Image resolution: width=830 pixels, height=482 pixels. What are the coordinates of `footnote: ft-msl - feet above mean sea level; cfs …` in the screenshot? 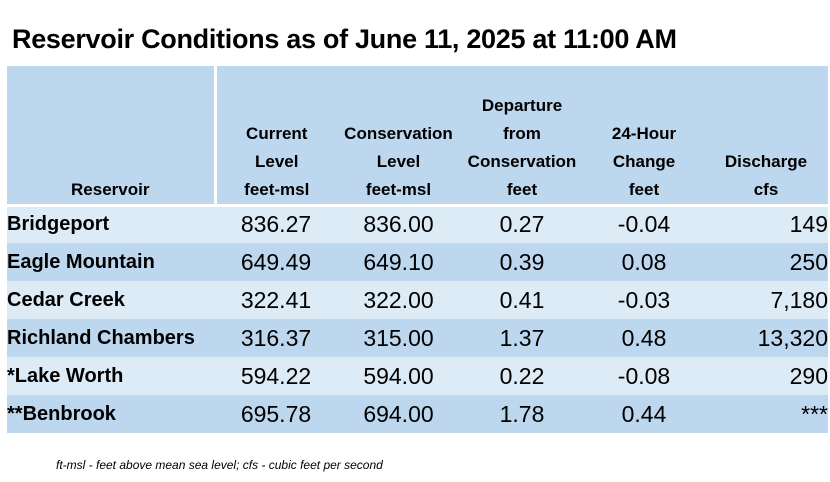 It's located at (219, 465).